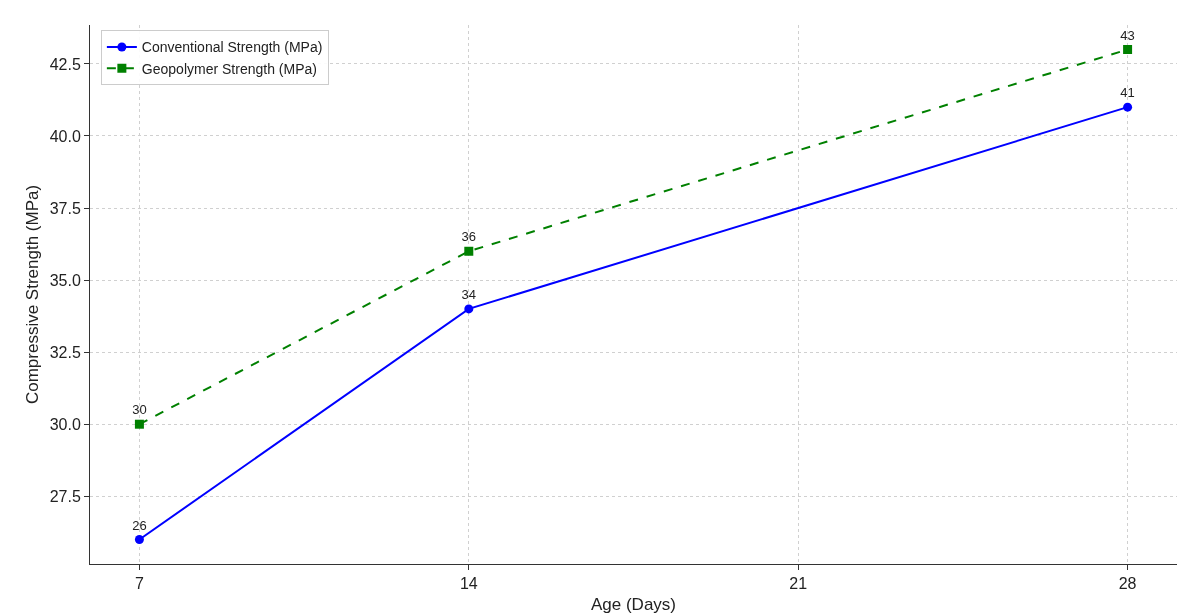 The image size is (1182, 615). What do you see at coordinates (468, 584) in the screenshot?
I see `x-tick-label: 14` at bounding box center [468, 584].